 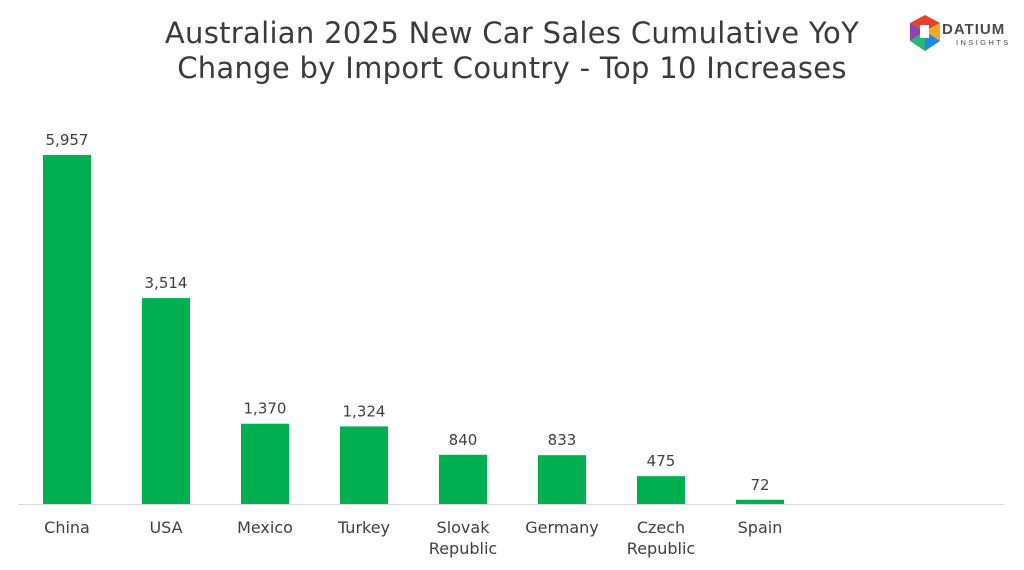 I want to click on category-label: Czech, so click(x=661, y=527).